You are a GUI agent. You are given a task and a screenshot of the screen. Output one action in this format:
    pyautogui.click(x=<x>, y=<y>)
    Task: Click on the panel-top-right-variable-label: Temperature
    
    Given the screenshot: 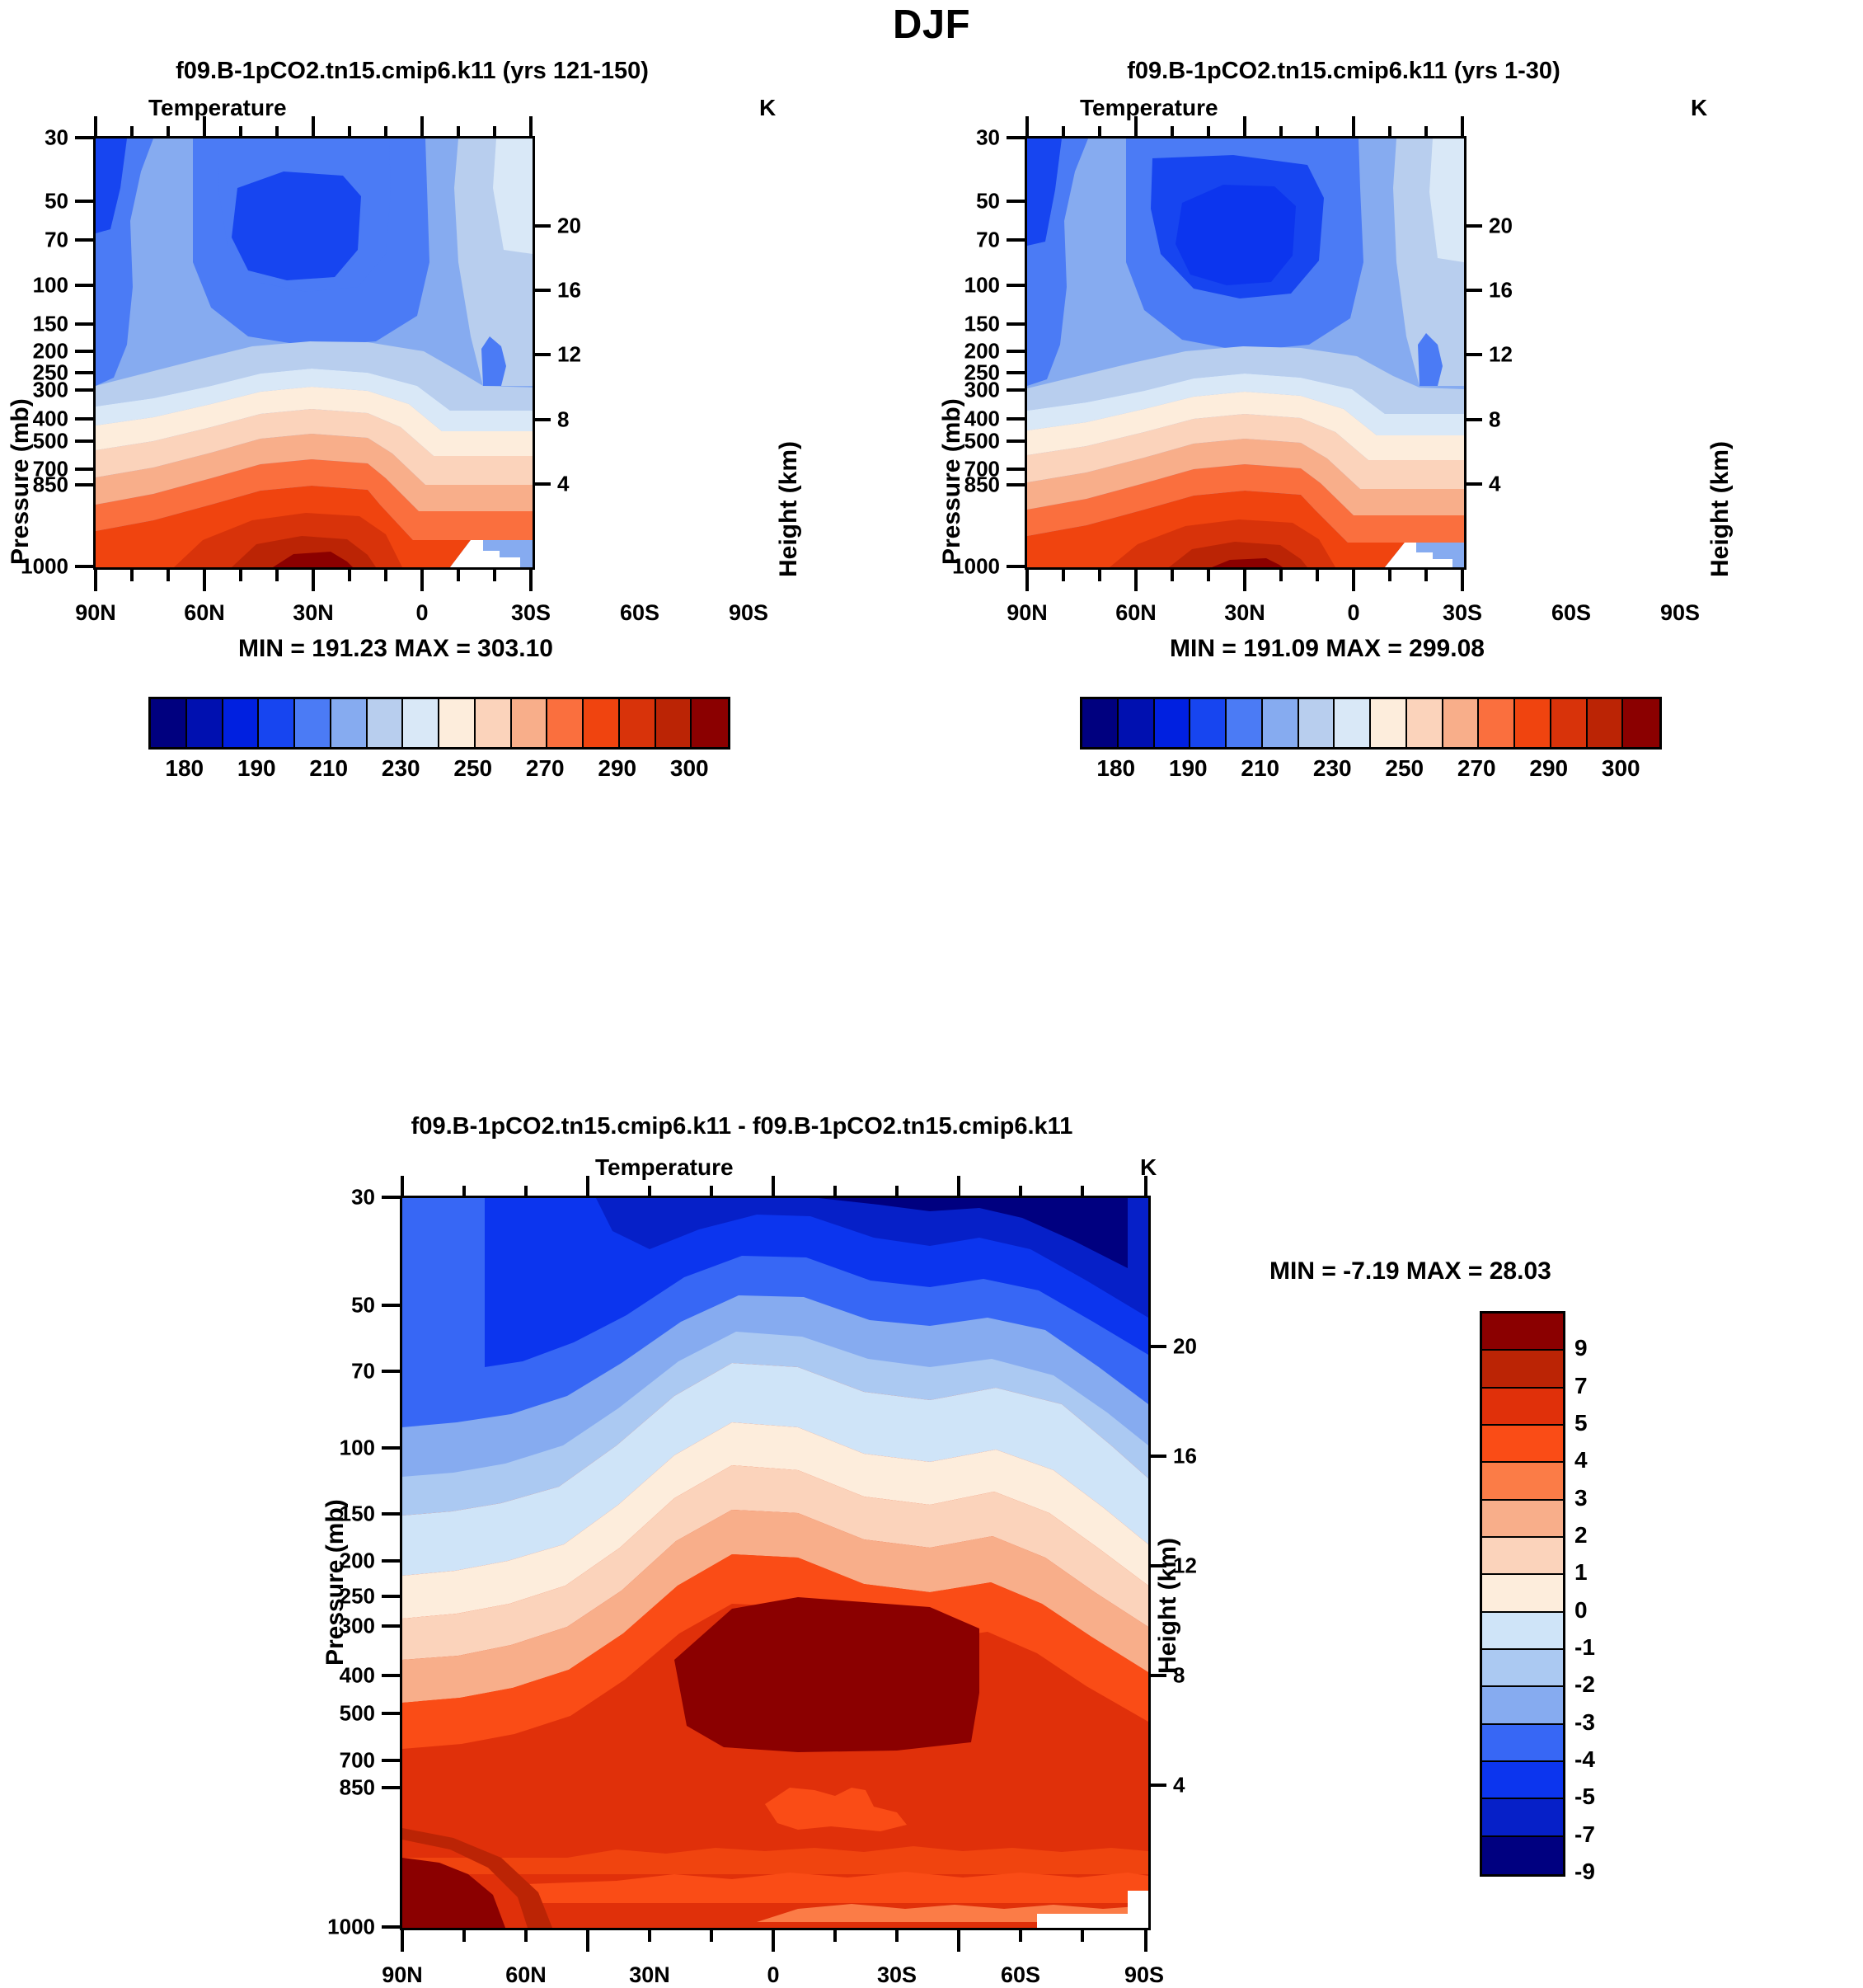 What is the action you would take?
    pyautogui.click(x=1149, y=107)
    